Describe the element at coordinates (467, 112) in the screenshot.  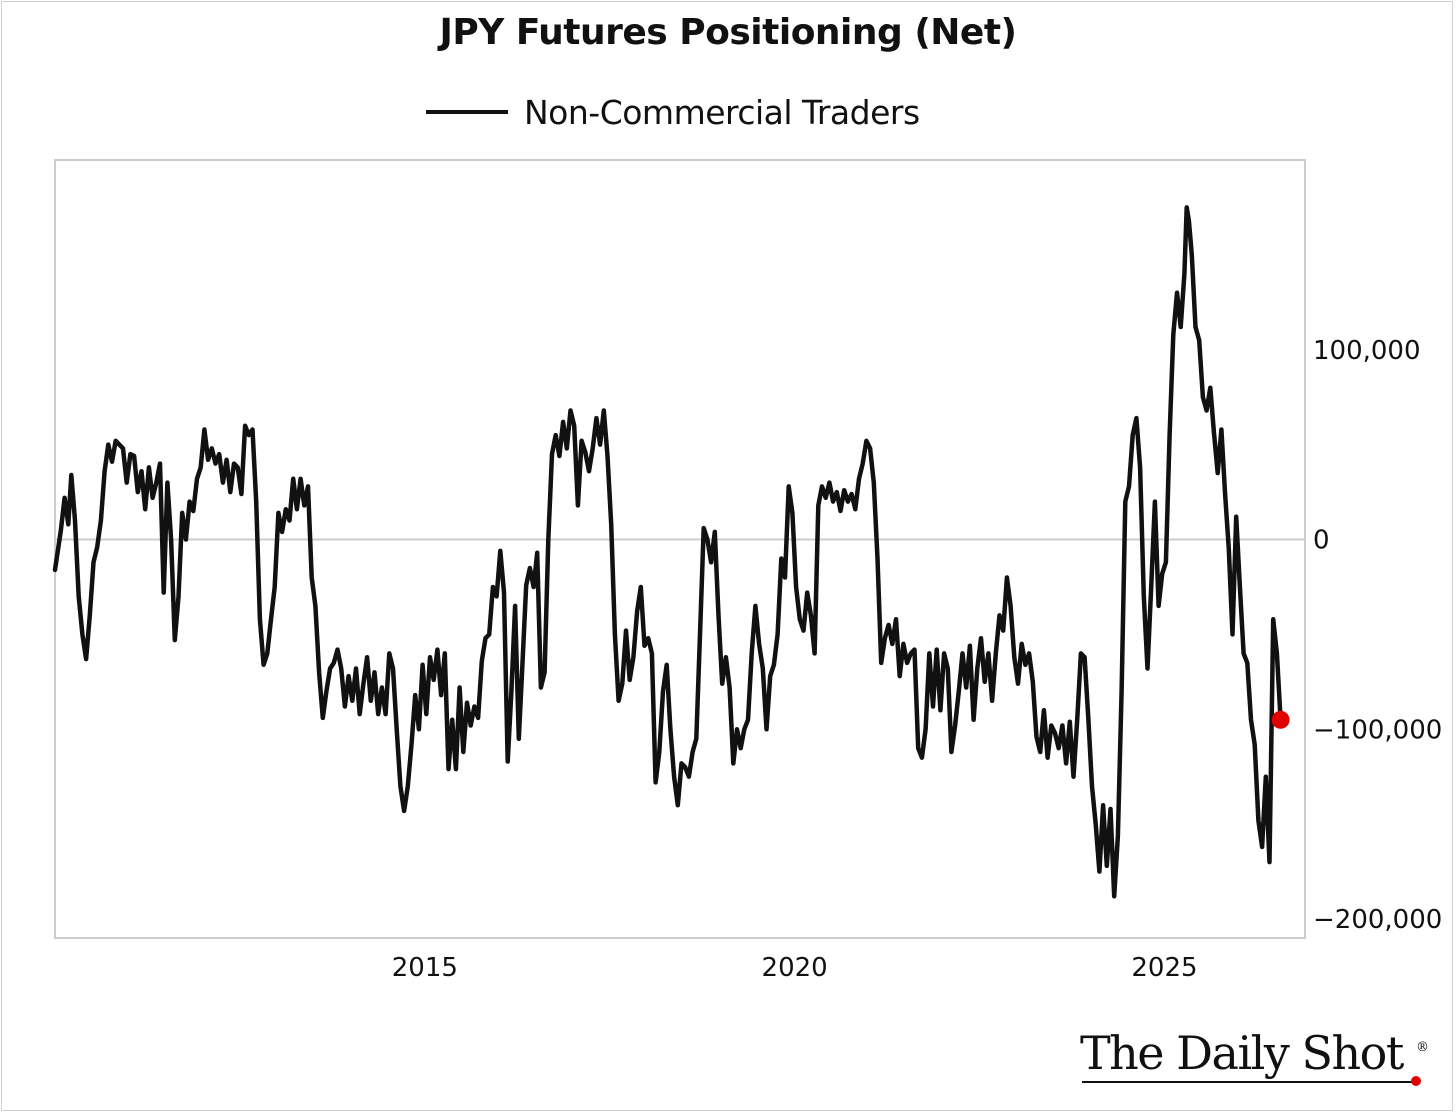
I see `legend-line-swatch` at that location.